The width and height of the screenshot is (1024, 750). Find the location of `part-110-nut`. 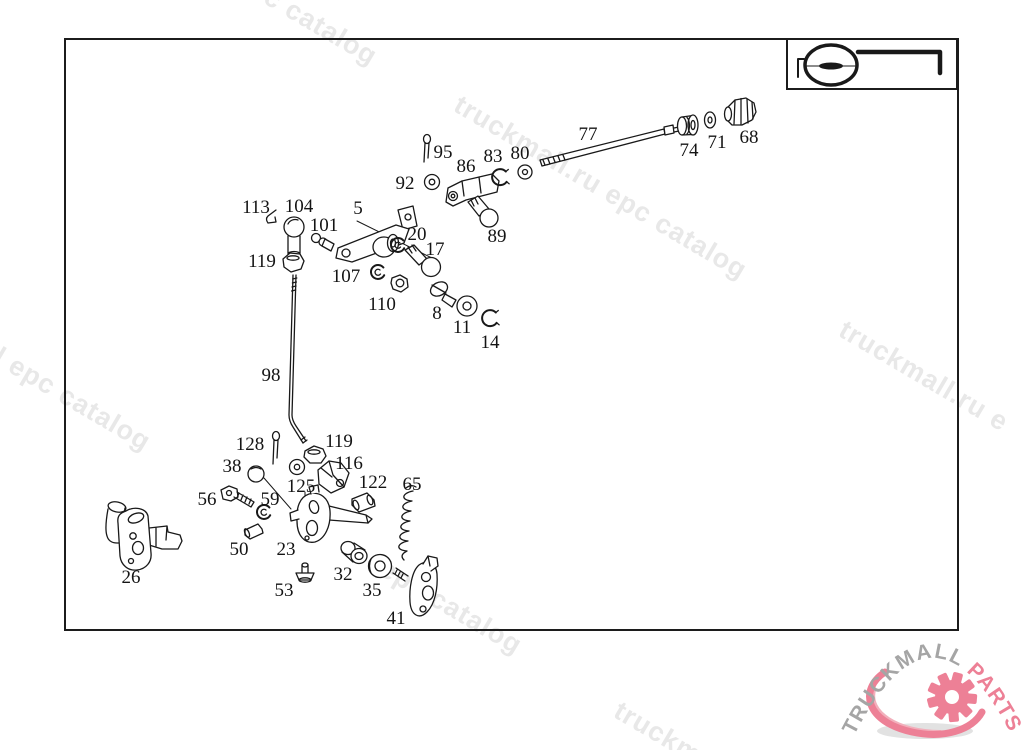

part-110-nut is located at coordinates (399, 283).